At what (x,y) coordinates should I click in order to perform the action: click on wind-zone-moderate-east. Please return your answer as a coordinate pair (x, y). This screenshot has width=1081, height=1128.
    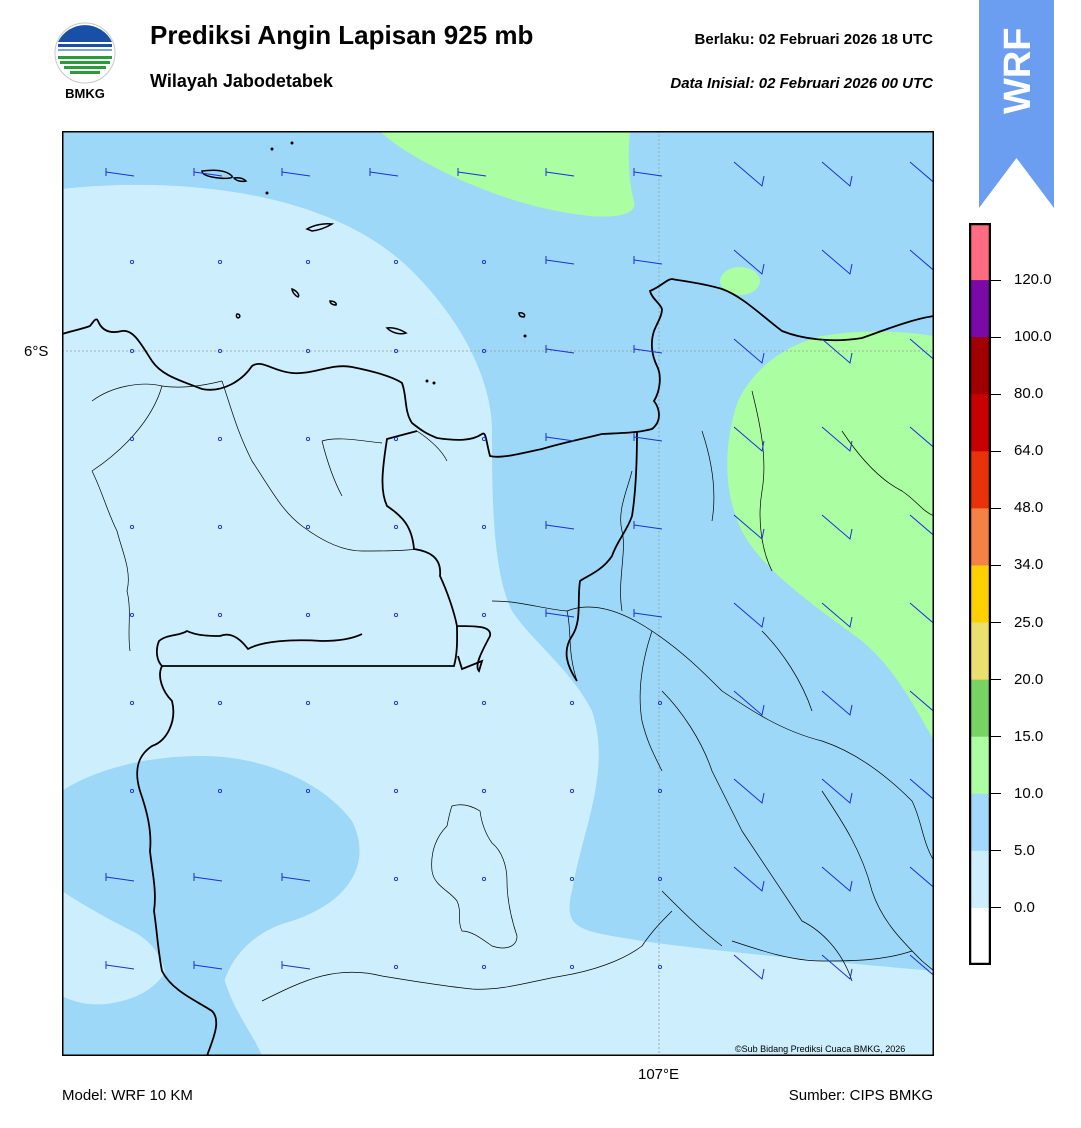
    Looking at the image, I should click on (830, 536).